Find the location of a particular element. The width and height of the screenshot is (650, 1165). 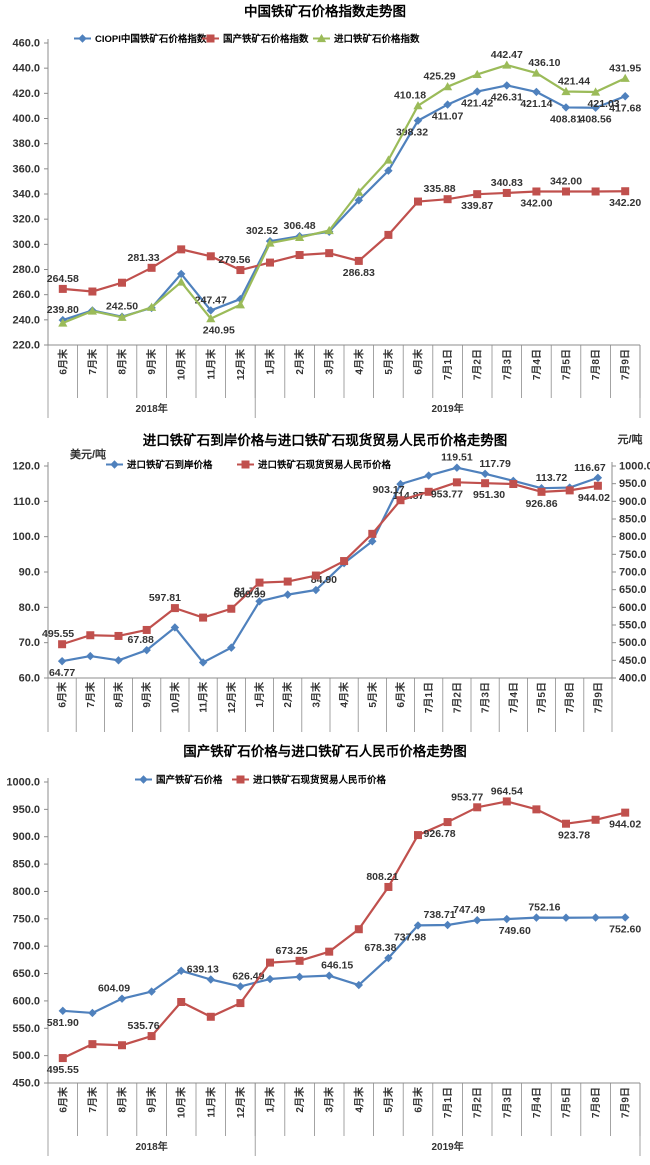

x-category-label: 7月2日 is located at coordinates (478, 364).